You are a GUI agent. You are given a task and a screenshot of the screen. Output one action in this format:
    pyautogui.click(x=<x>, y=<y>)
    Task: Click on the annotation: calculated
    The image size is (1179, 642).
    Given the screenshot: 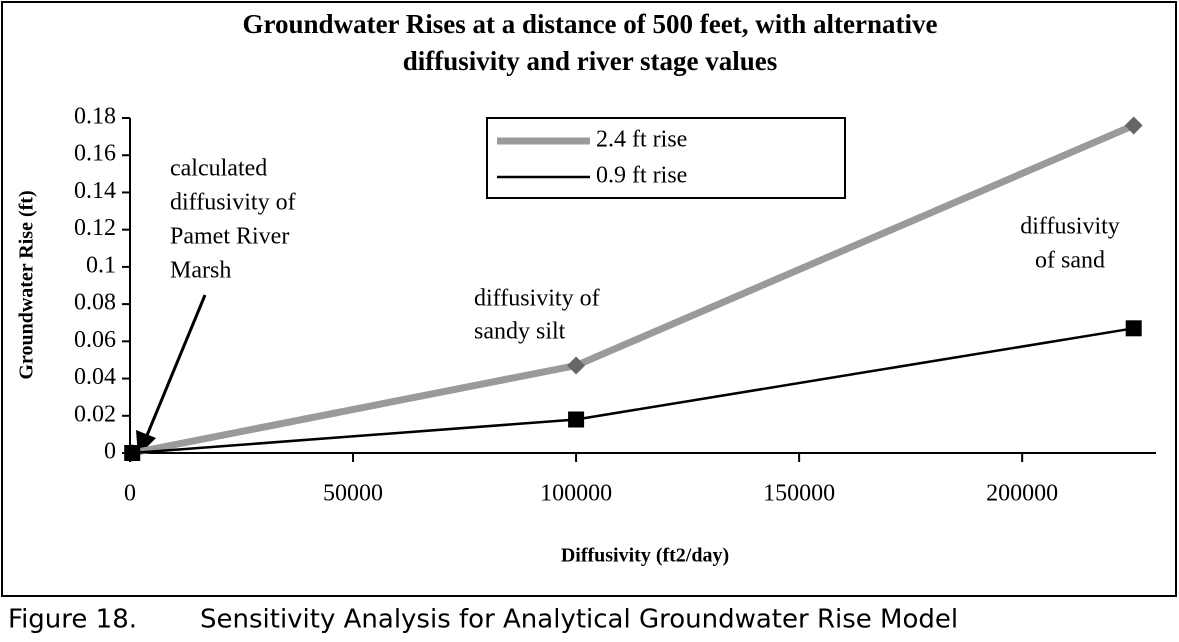 What is the action you would take?
    pyautogui.click(x=218, y=169)
    